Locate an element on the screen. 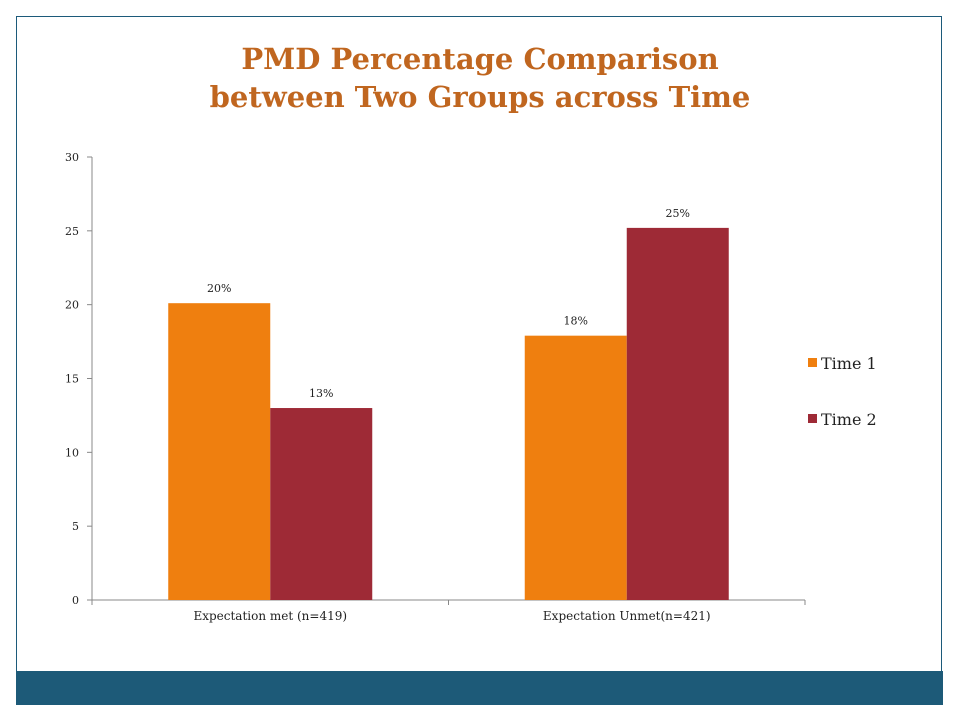 The height and width of the screenshot is (720, 960). data-label: 20% is located at coordinates (219, 288).